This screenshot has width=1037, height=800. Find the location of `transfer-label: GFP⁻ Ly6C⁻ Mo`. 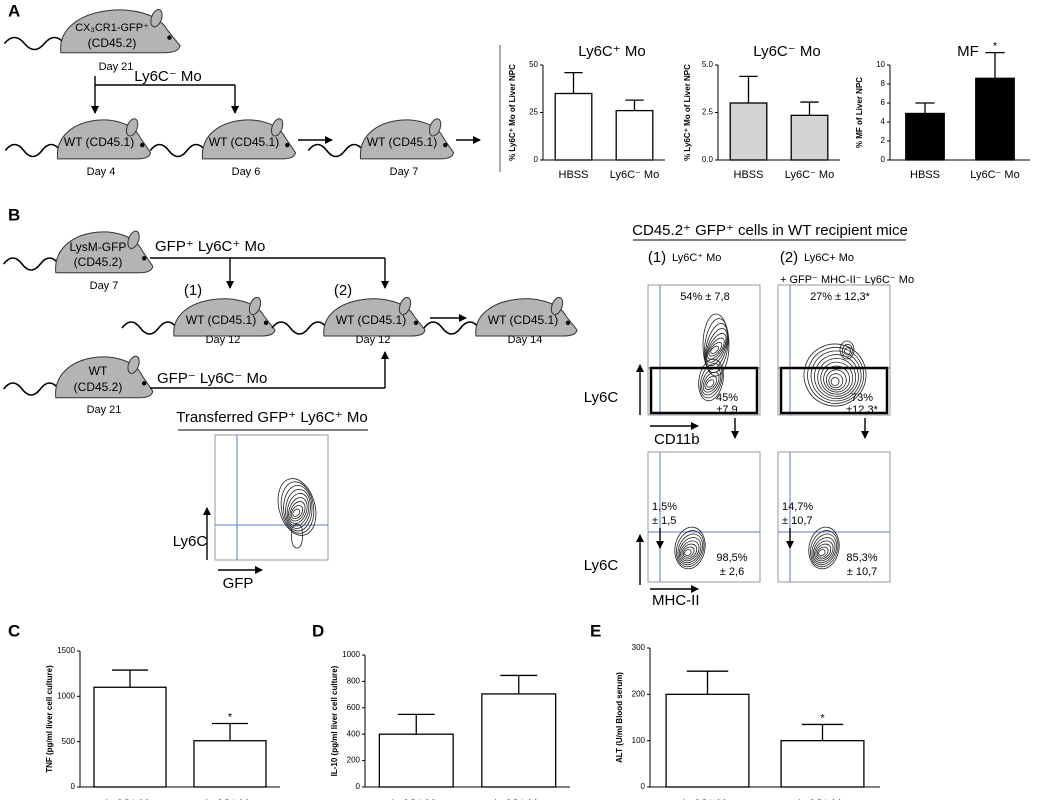

transfer-label: GFP⁻ Ly6C⁻ Mo is located at coordinates (212, 378).